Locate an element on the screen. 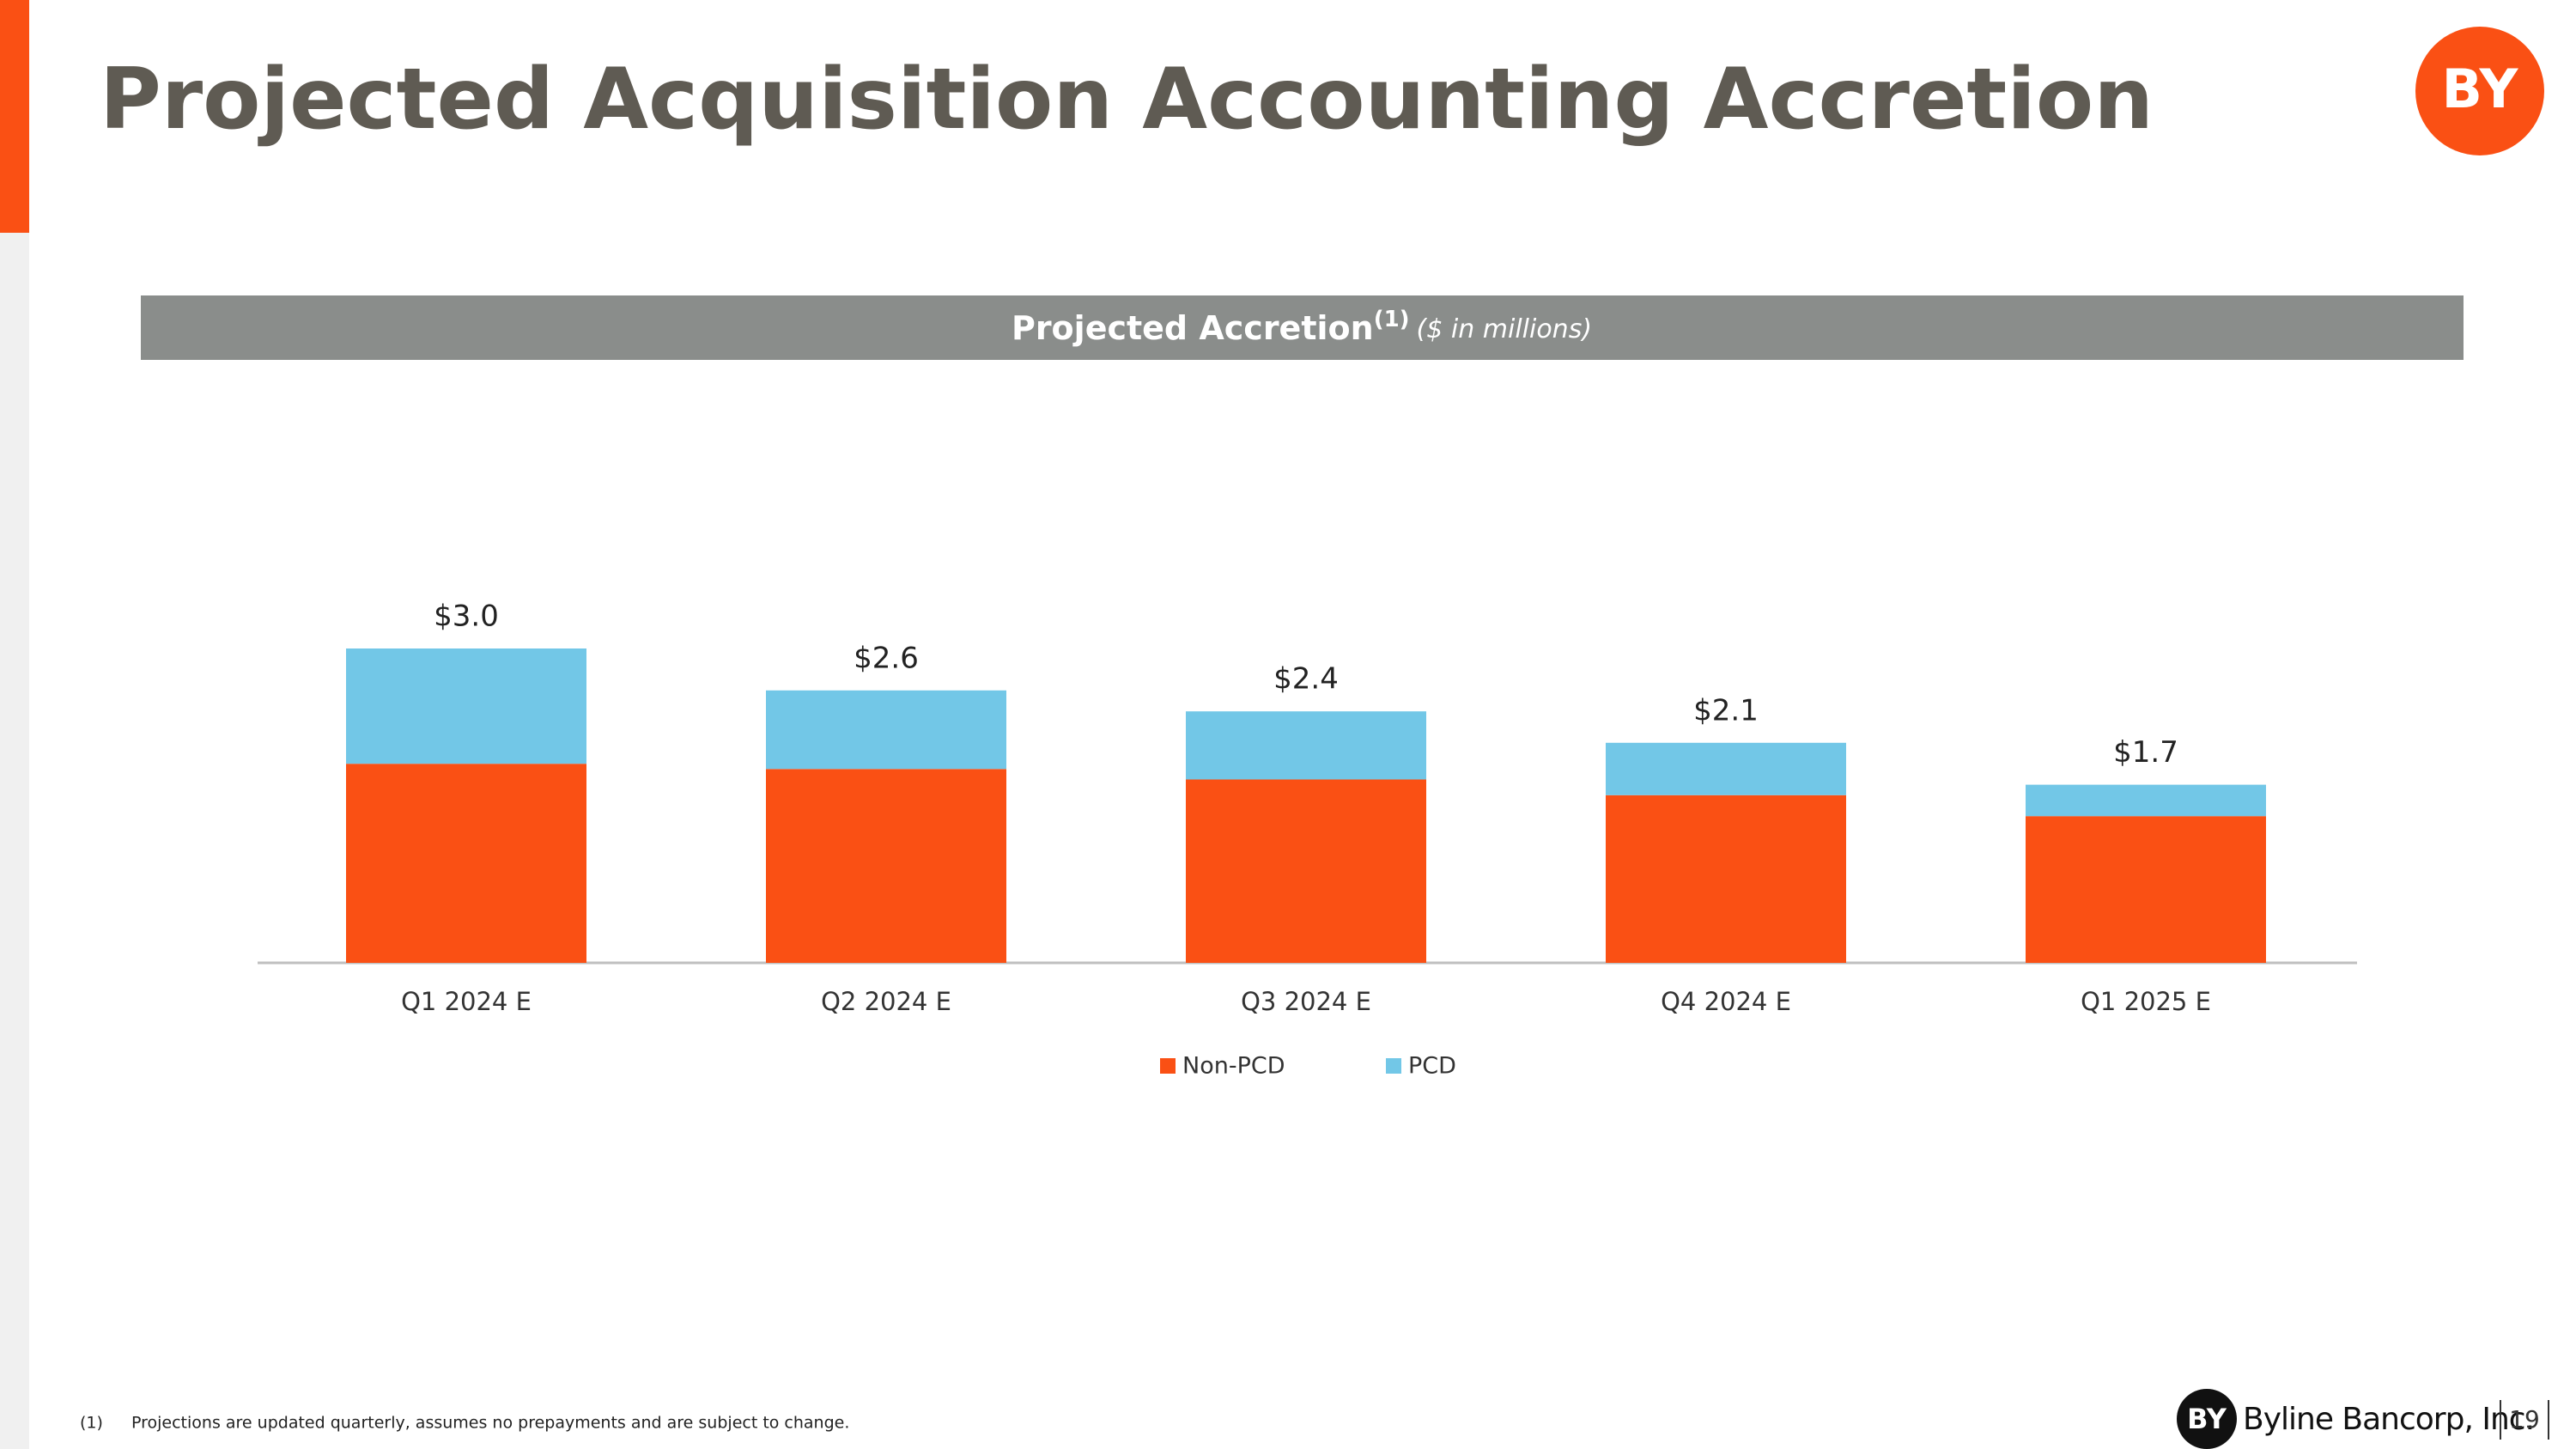 Image resolution: width=2576 pixels, height=1449 pixels. total-label: $2.4 is located at coordinates (1306, 679).